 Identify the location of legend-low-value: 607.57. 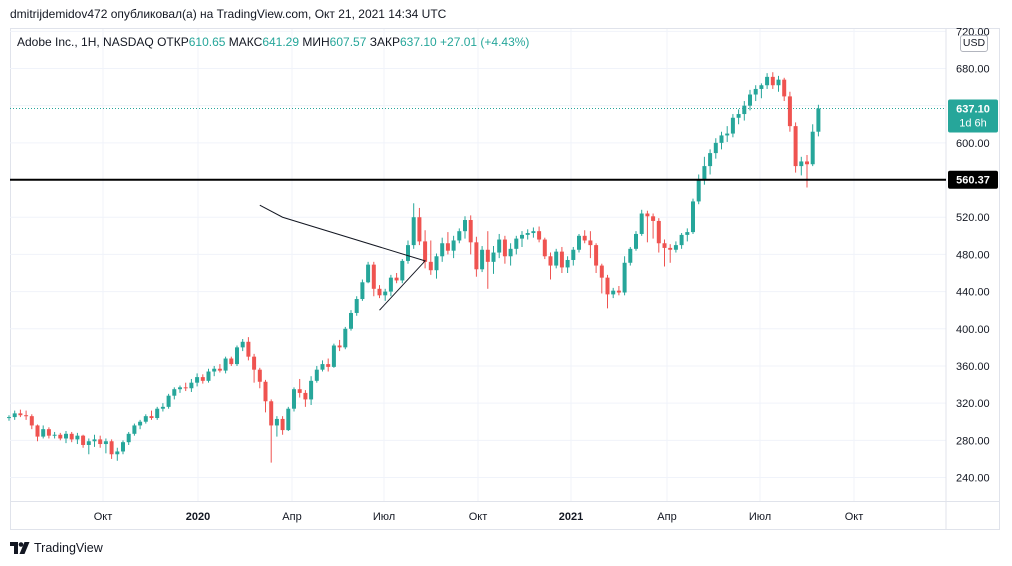
(348, 42).